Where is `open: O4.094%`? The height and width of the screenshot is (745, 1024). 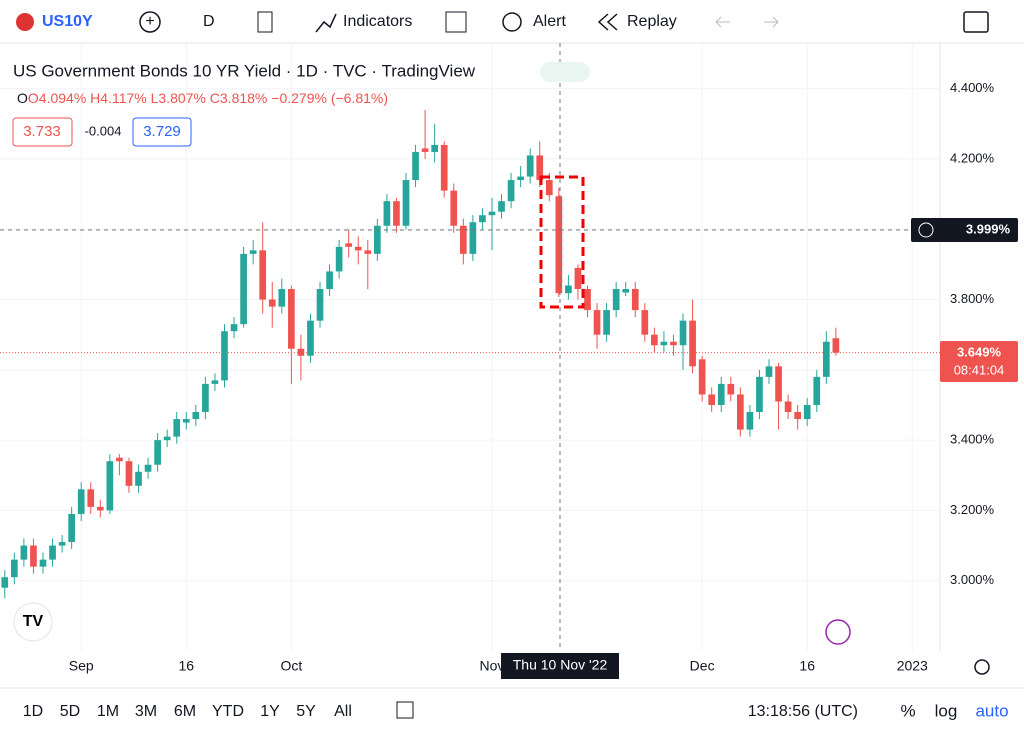 open: O4.094% is located at coordinates (57, 98).